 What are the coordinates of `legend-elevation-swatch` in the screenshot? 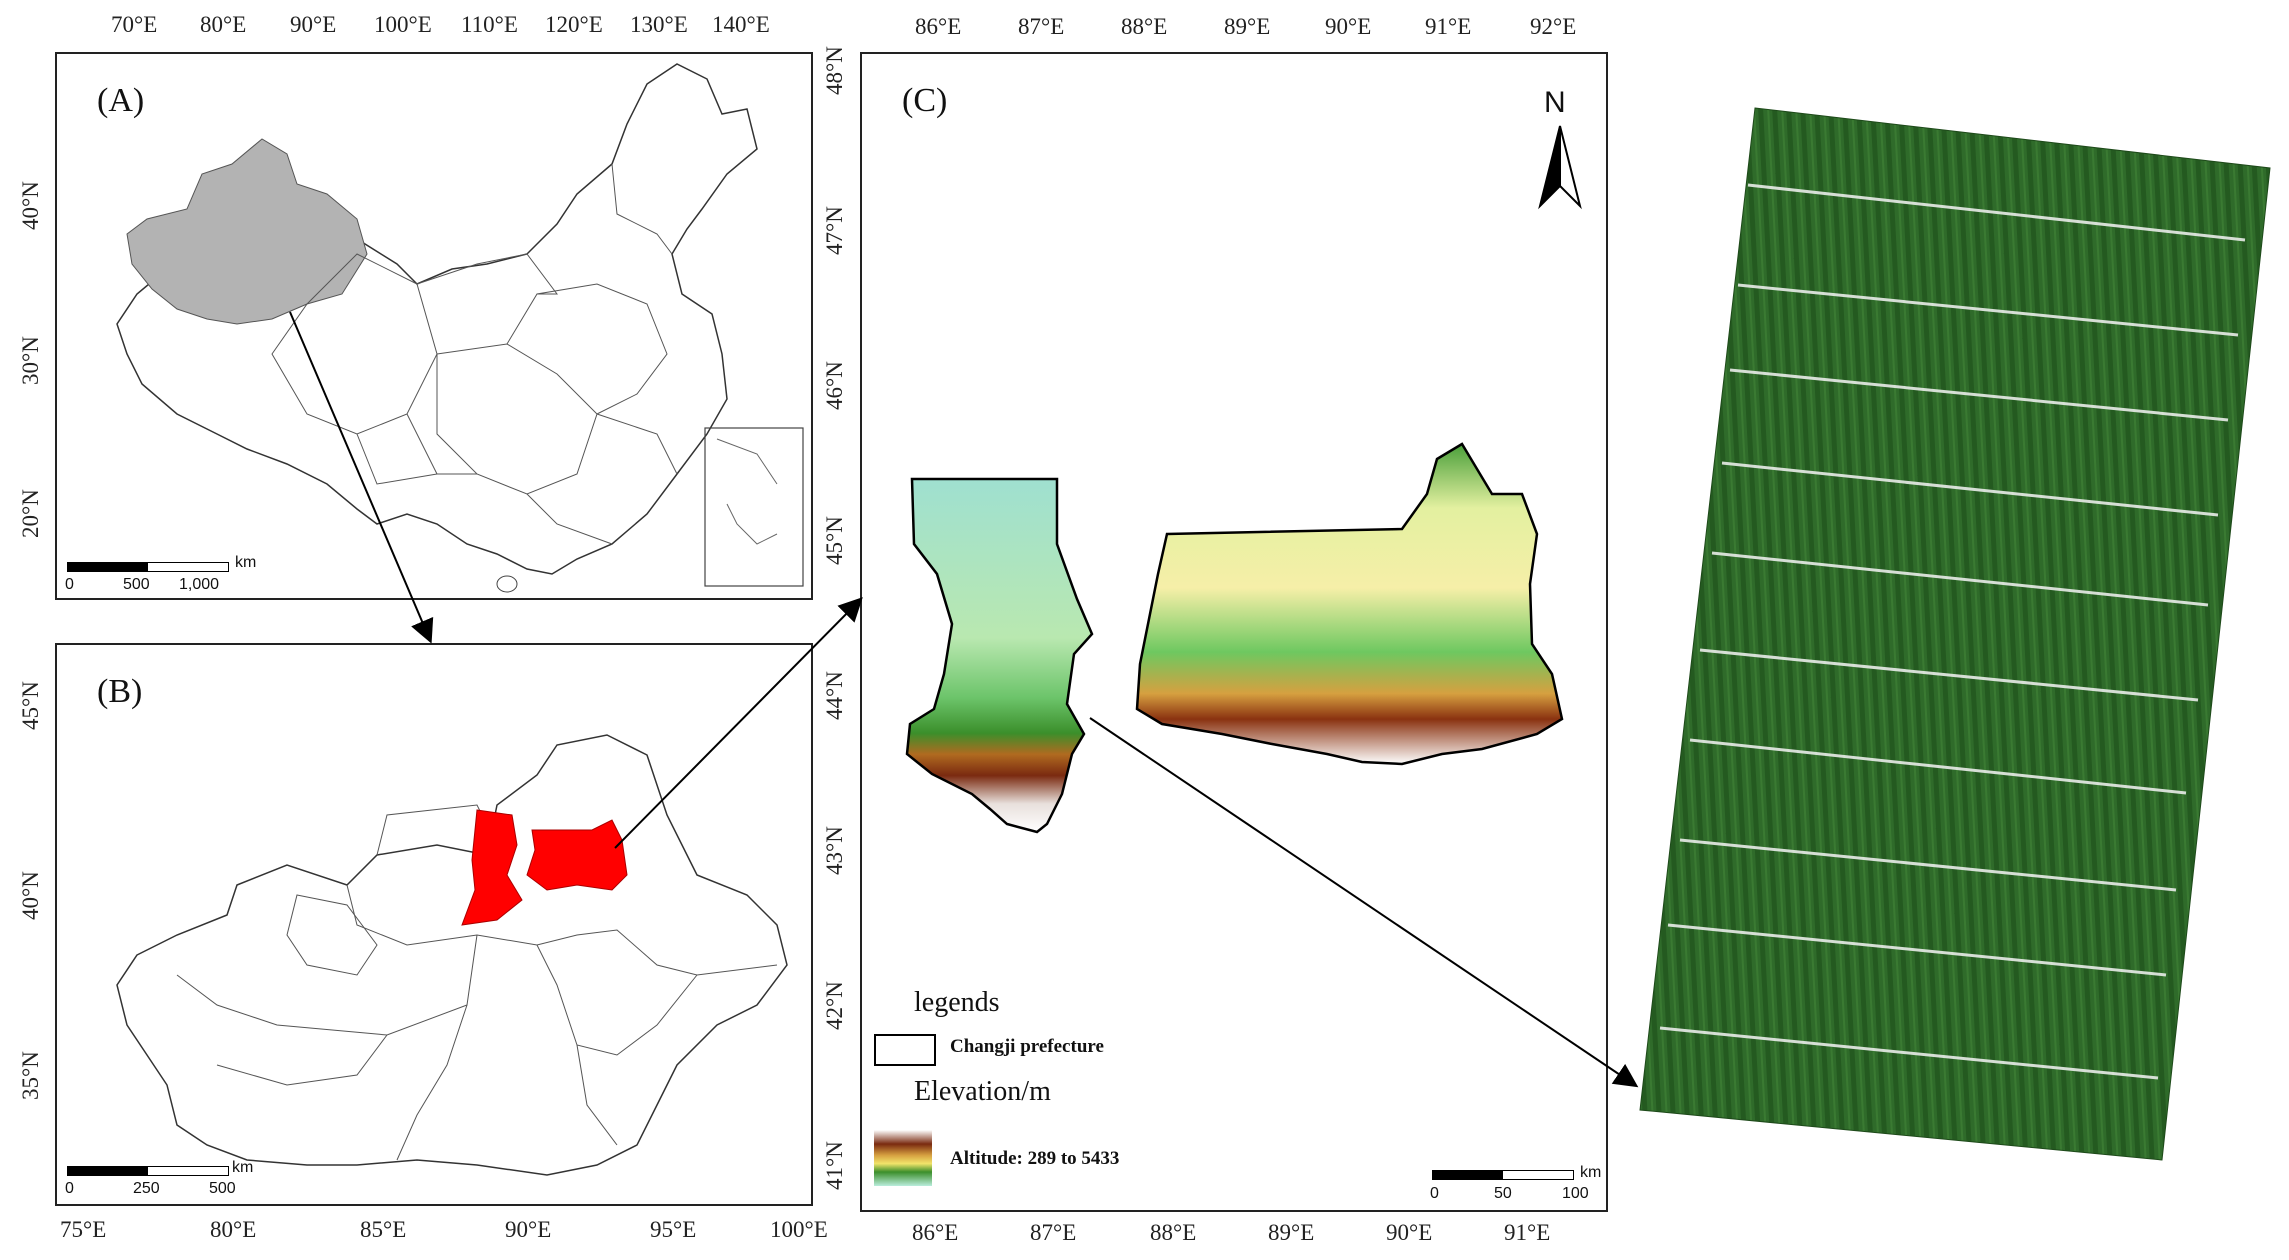 It's located at (903, 1158).